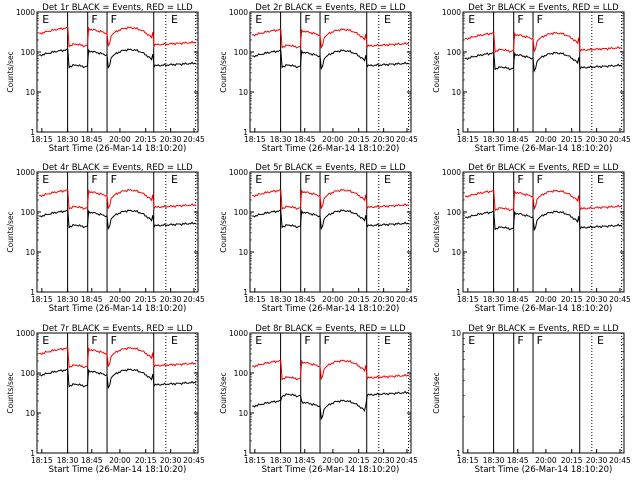 This screenshot has width=640, height=484. I want to click on panel-title: Det 7r BLACK = Events, RED = LLD, so click(117, 329).